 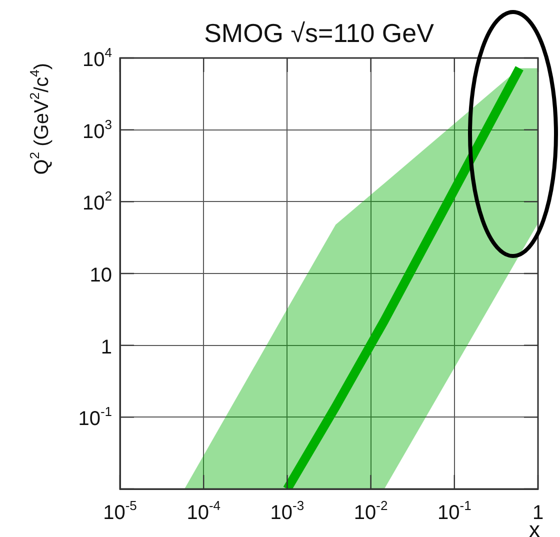 I want to click on y-tick-label: 1, so click(x=106, y=347).